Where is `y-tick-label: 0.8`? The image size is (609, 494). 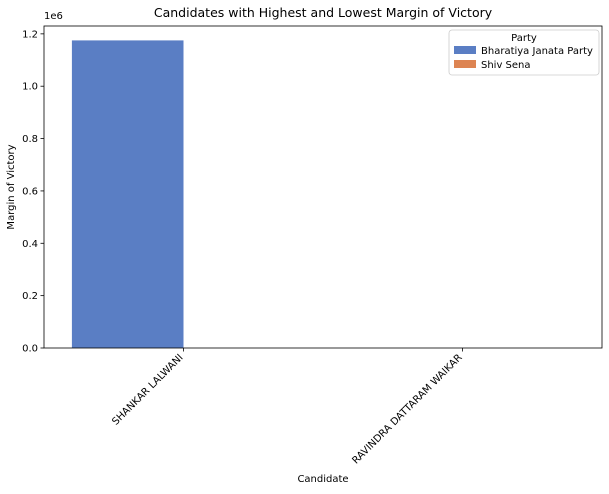 y-tick-label: 0.8 is located at coordinates (30, 139).